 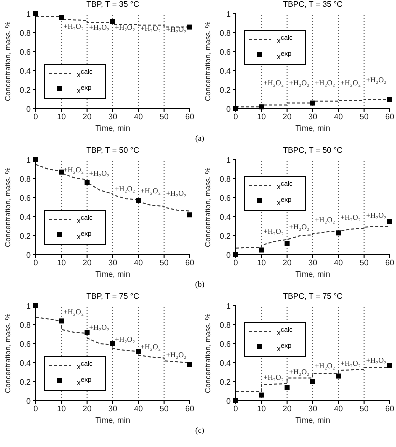 What do you see at coordinates (113, 150) in the screenshot?
I see `chart-title: TBP, T = 50 °C` at bounding box center [113, 150].